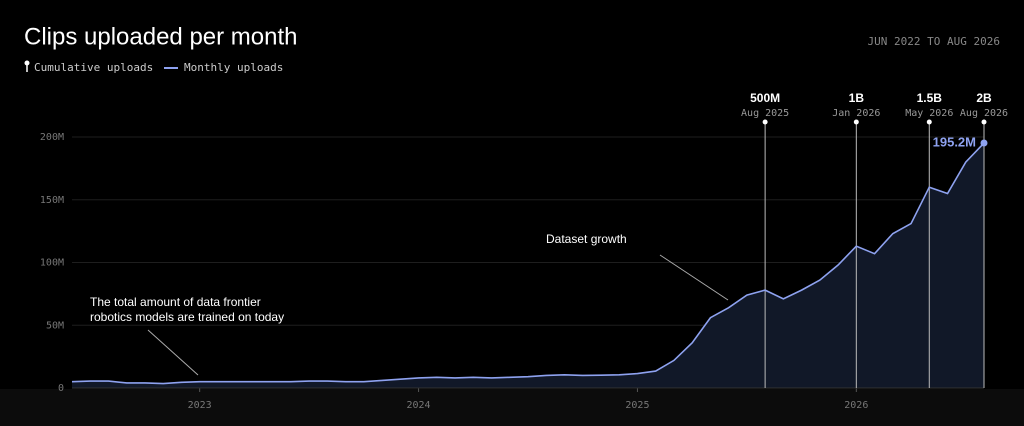 The height and width of the screenshot is (426, 1024). Describe the element at coordinates (187, 317) in the screenshot. I see `annotation: robotics models are trained on today` at that location.